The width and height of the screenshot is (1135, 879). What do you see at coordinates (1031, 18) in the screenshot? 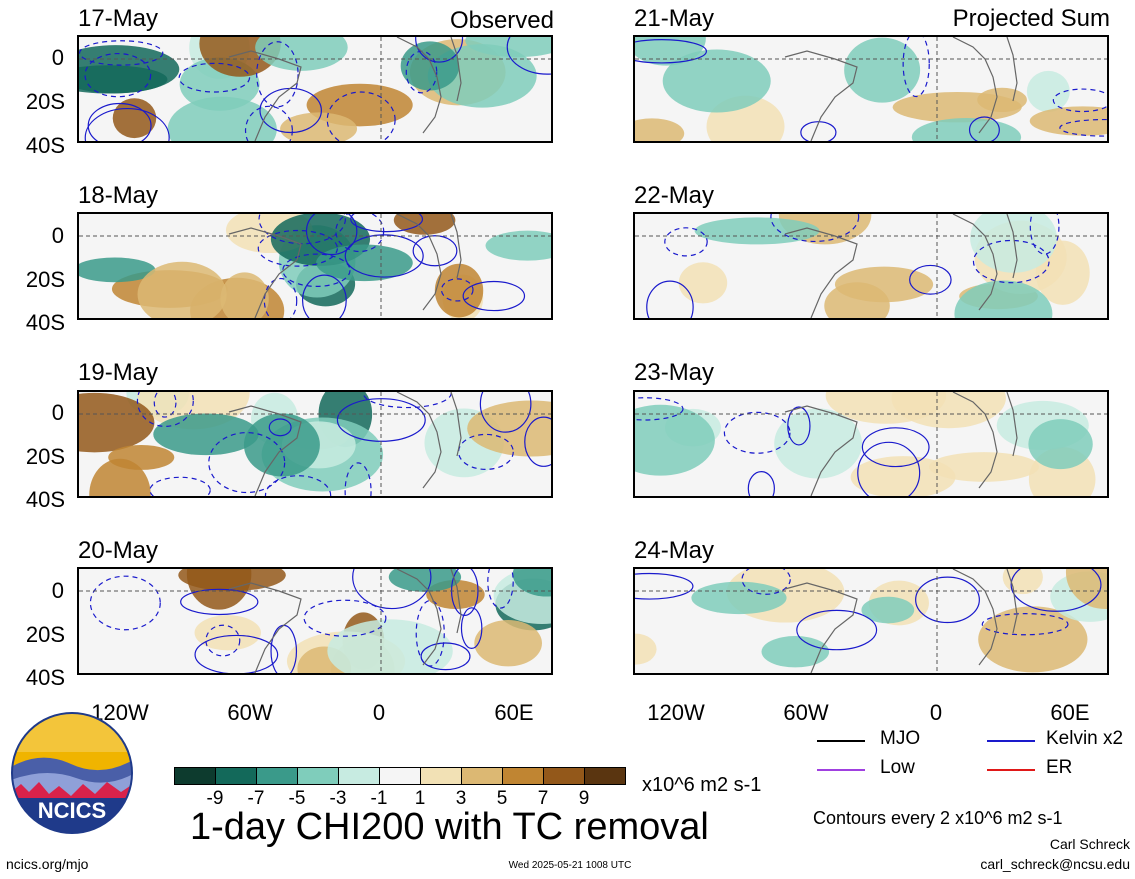
I see `projected-label: Projected Sum` at bounding box center [1031, 18].